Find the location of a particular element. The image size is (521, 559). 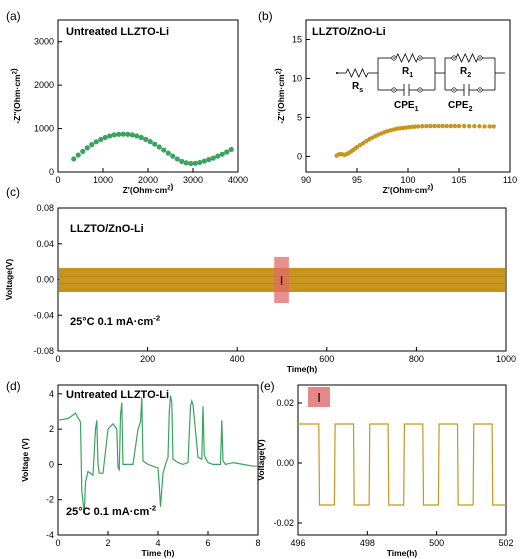

x-tick-label: 90 is located at coordinates (306, 180).